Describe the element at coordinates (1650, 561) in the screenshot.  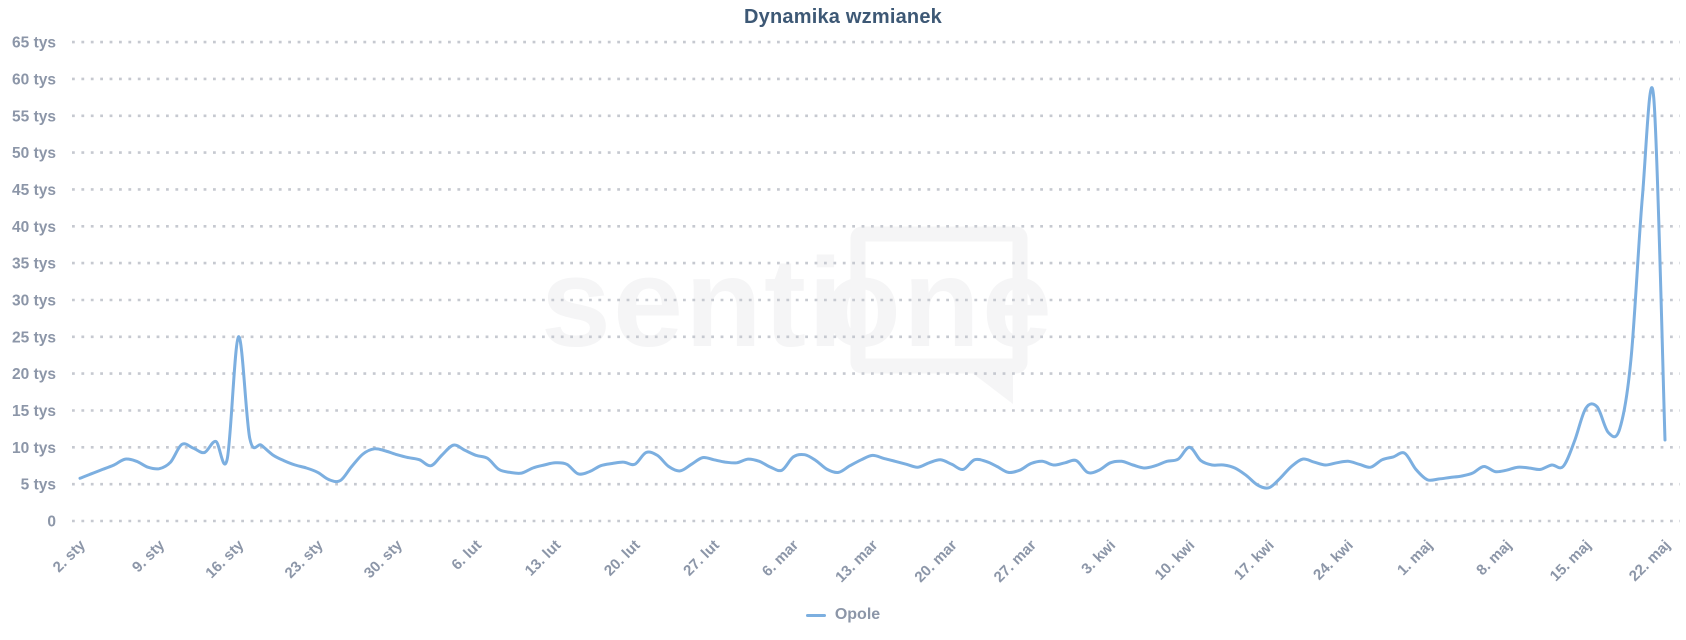
I see `x-tick-label: 22. maj` at that location.